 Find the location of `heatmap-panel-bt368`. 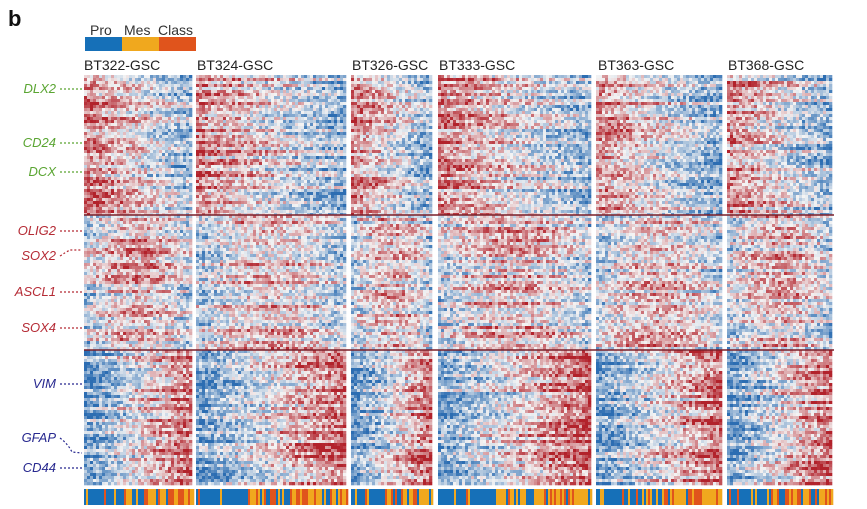

heatmap-panel-bt368 is located at coordinates (779, 280).